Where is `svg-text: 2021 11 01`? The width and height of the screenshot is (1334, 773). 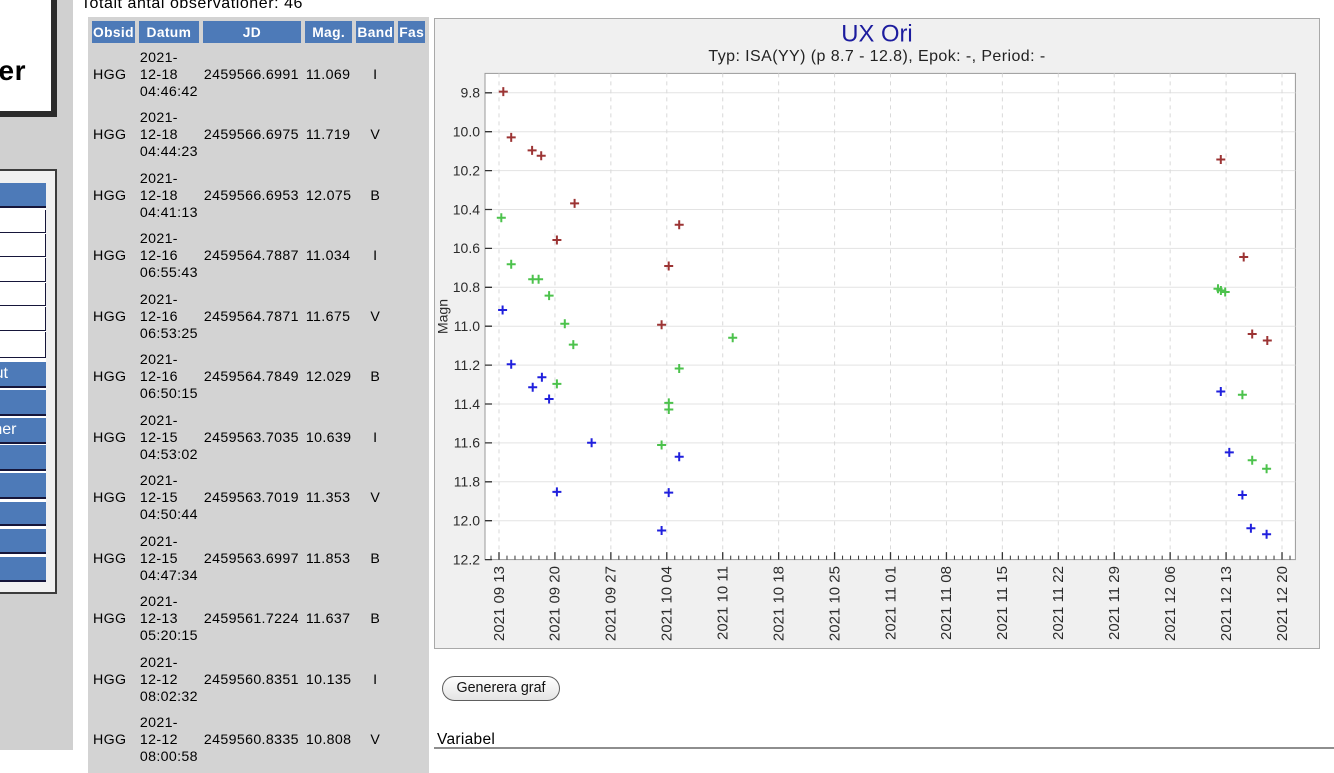
svg-text: 2021 11 01 is located at coordinates (890, 603).